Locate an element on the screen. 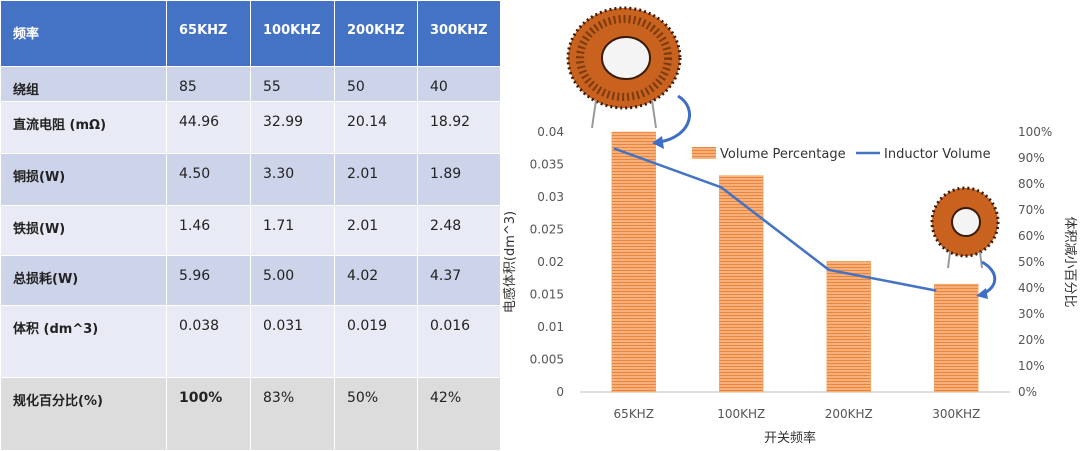 Image resolution: width=1080 pixels, height=451 pixels. table-row: 铜损(W) 4.50 3.30 2.01 1.89 is located at coordinates (250, 179).